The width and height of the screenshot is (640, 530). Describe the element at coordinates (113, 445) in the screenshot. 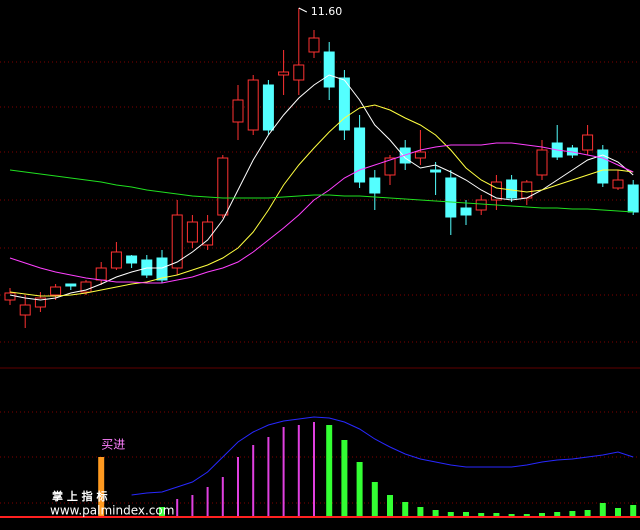

I see `signal-label: 买进` at that location.